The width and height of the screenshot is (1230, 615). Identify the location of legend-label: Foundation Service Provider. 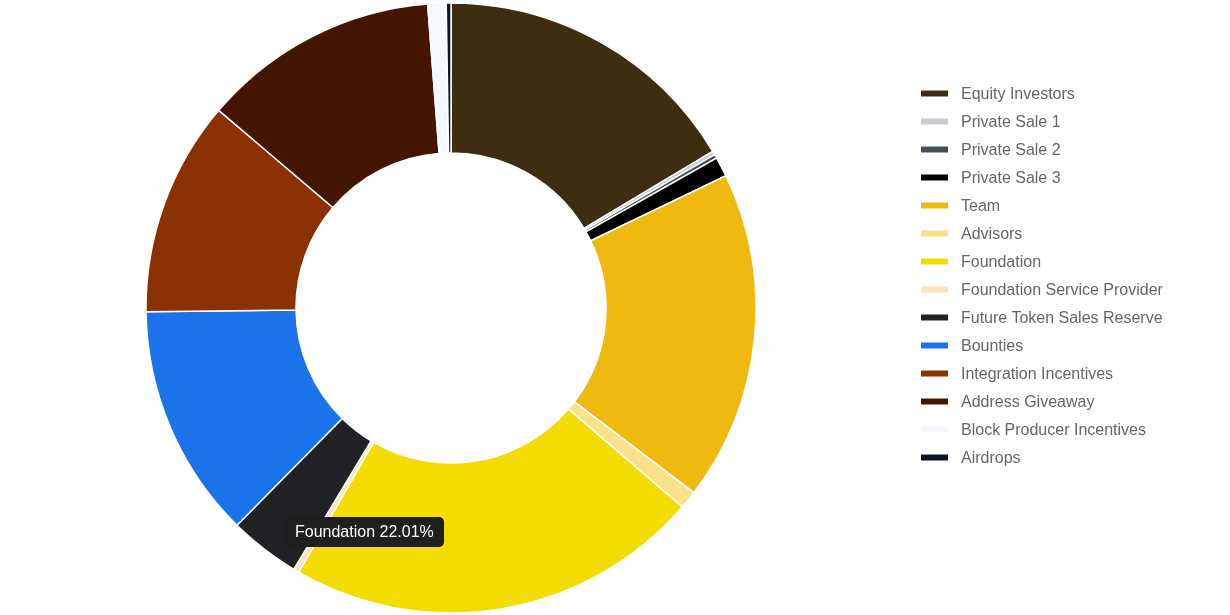
(1062, 289).